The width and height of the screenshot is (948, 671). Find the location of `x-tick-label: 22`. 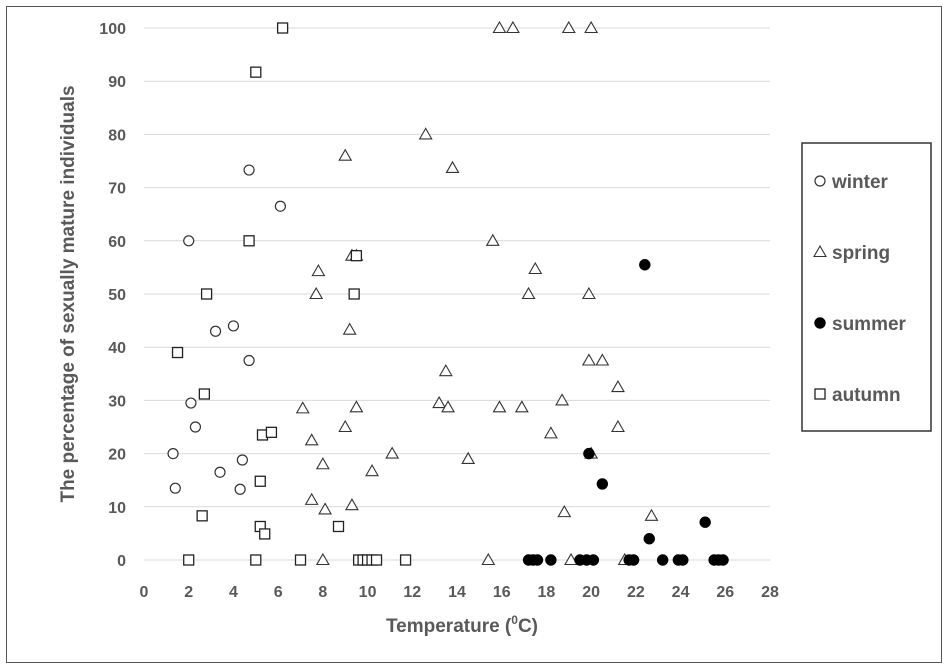

x-tick-label: 22 is located at coordinates (636, 592).